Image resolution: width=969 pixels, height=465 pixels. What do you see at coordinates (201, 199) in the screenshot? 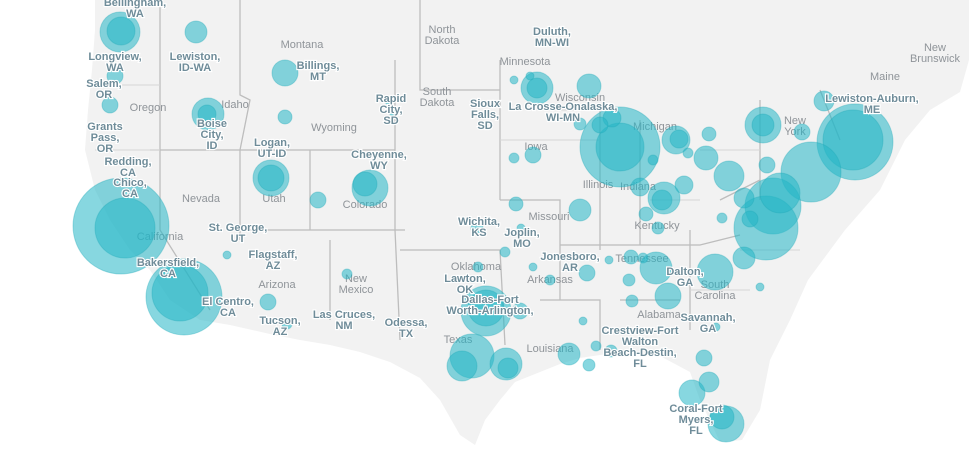
I see `state-label-nevada: Nevada` at bounding box center [201, 199].